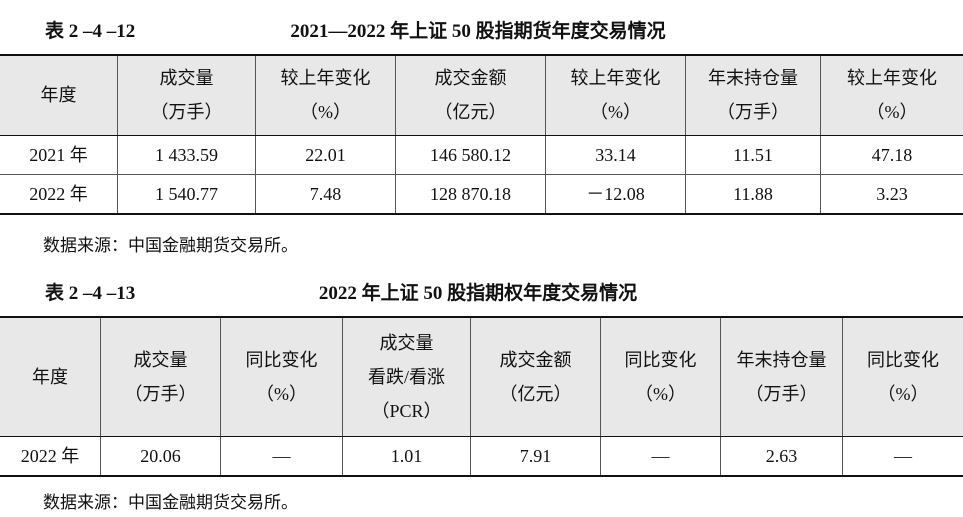 Image resolution: width=963 pixels, height=517 pixels. I want to click on table-cell: 3.23, so click(891, 193).